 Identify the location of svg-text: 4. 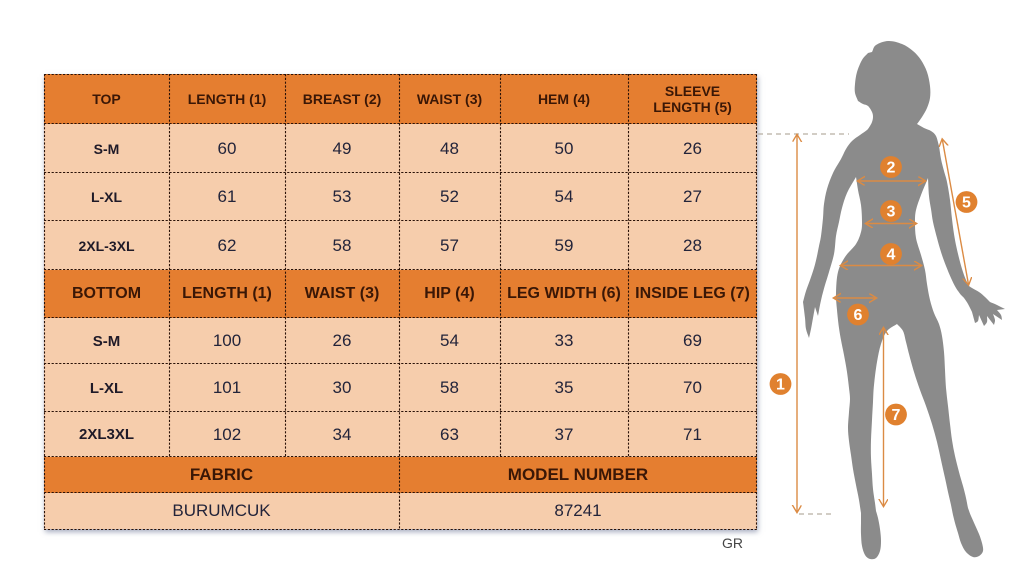
(891, 255).